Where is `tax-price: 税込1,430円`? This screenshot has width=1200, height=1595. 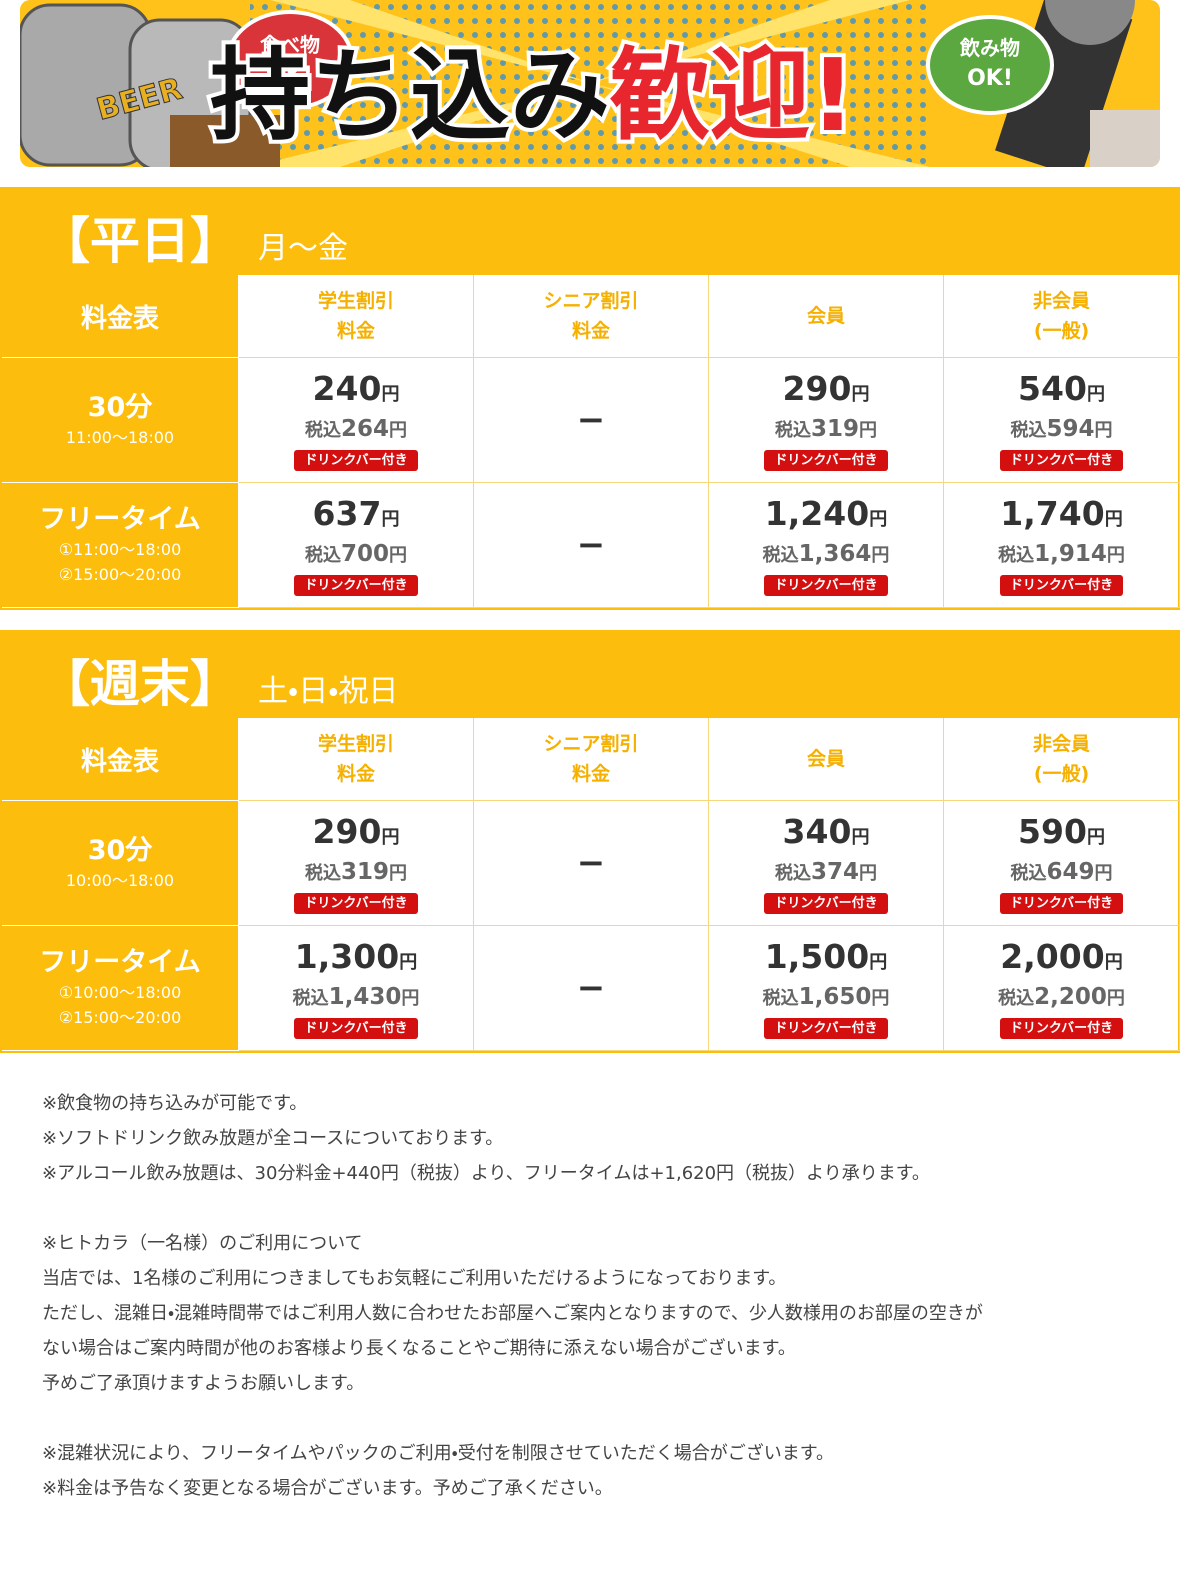 tax-price: 税込1,430円 is located at coordinates (356, 998).